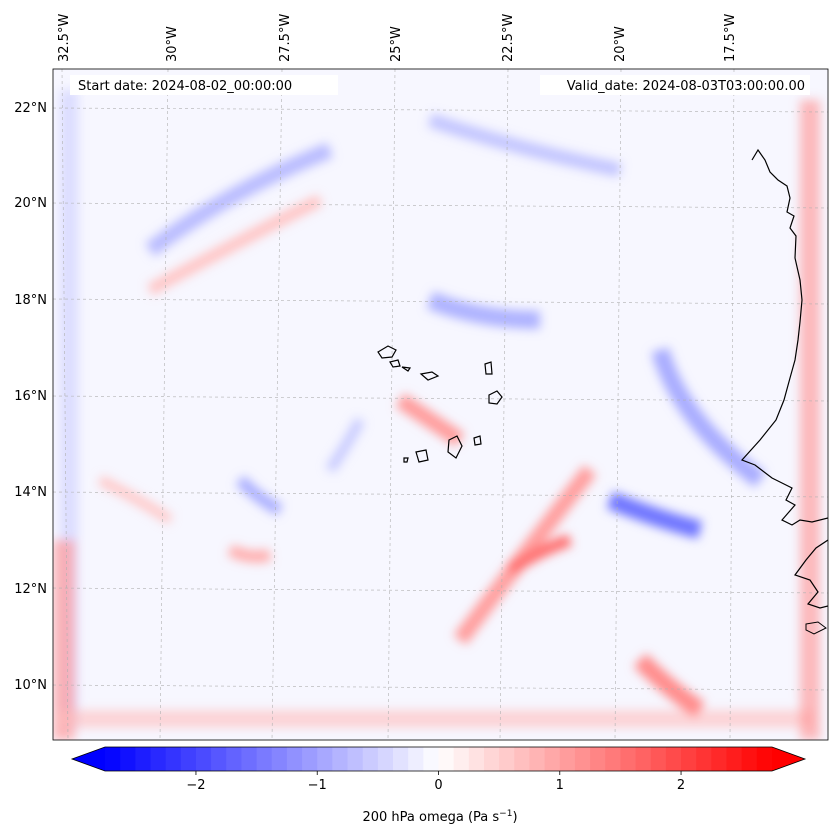  Describe the element at coordinates (285, 38) in the screenshot. I see `lon-label: 27.5°W` at that location.